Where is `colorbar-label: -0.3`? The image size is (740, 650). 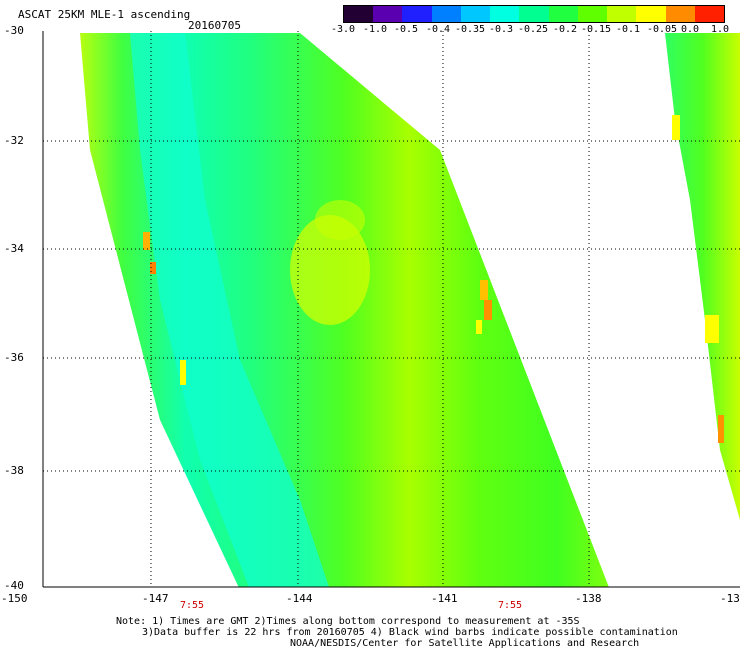 colorbar-label: -0.3 is located at coordinates (501, 29).